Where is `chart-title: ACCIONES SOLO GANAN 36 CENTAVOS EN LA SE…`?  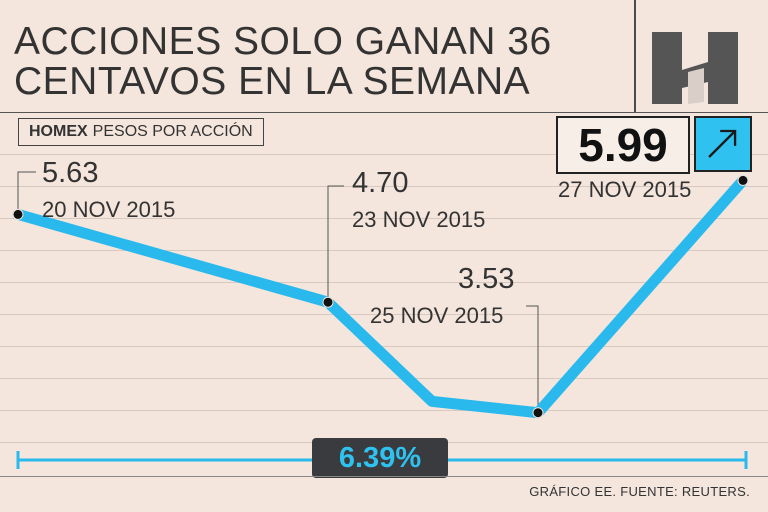 chart-title: ACCIONES SOLO GANAN 36 CENTAVOS EN LA SE… is located at coordinates (283, 62).